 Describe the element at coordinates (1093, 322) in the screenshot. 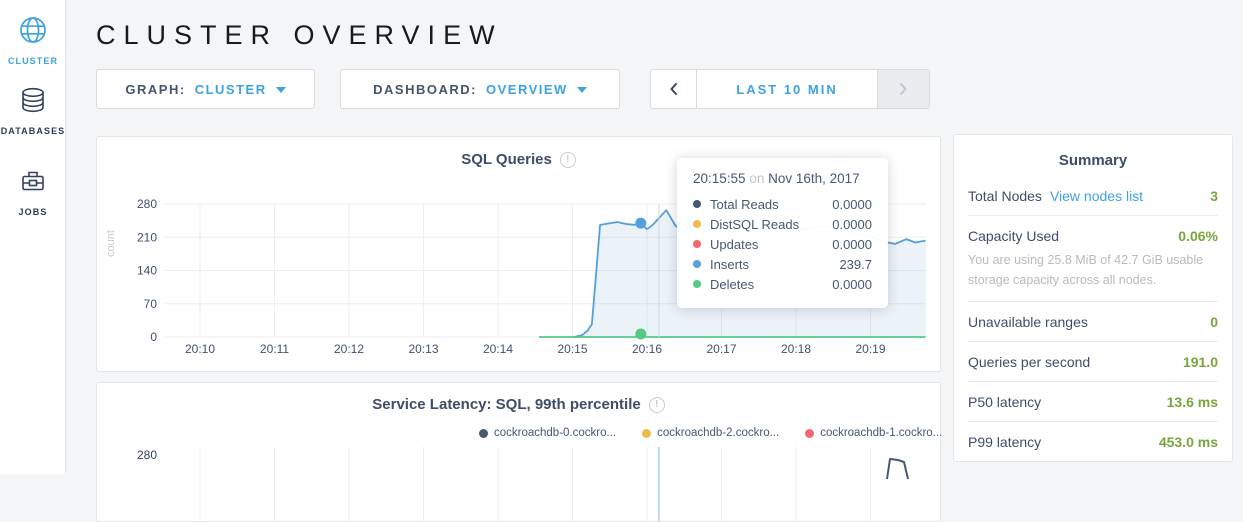

I see `summary-row-unavailable-ranges: Unavailable ranges 0` at that location.